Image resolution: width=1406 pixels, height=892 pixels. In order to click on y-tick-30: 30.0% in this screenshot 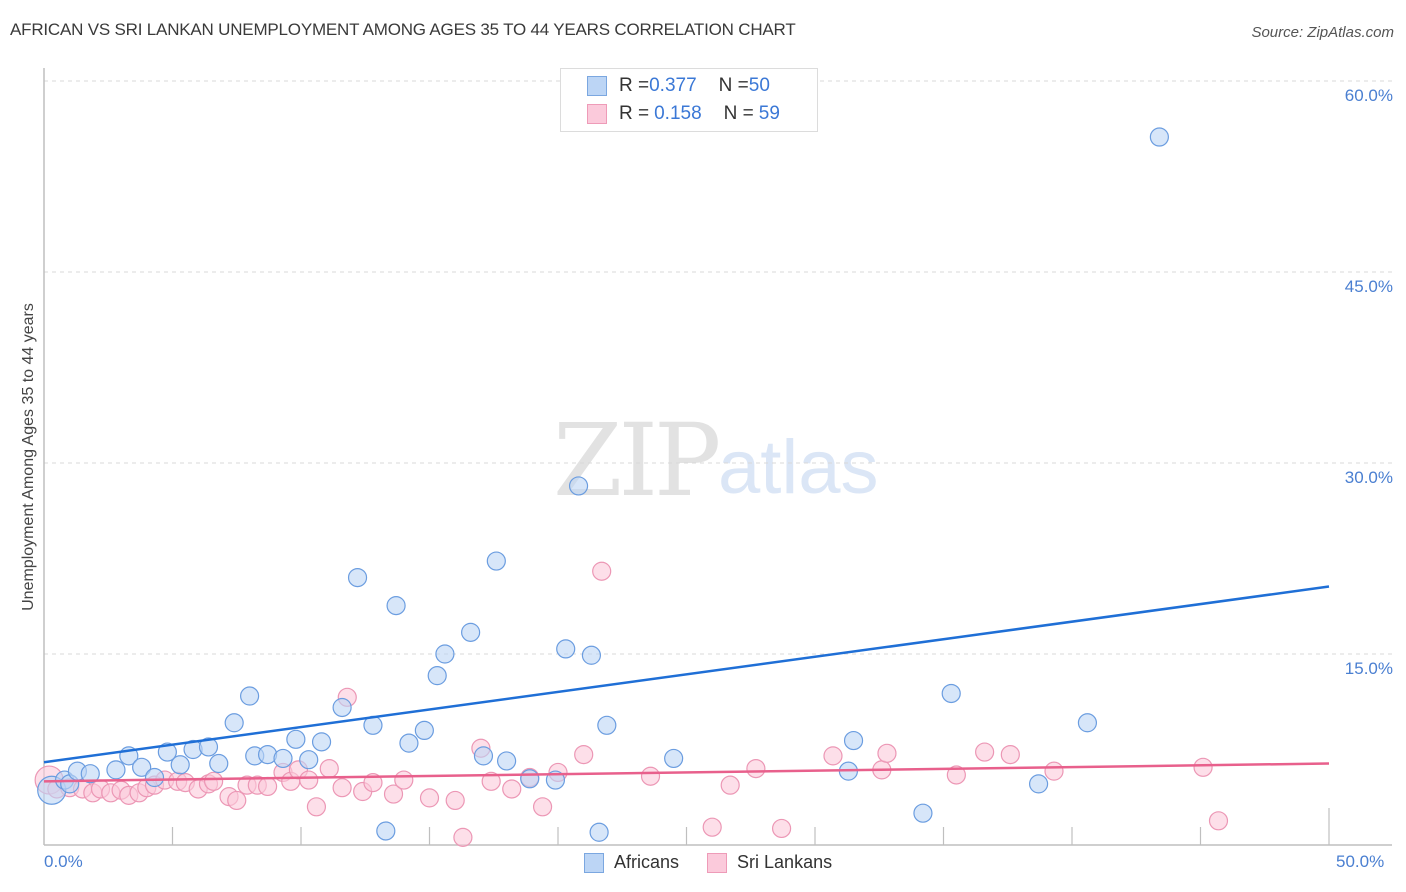, I will do `click(1368, 477)`.